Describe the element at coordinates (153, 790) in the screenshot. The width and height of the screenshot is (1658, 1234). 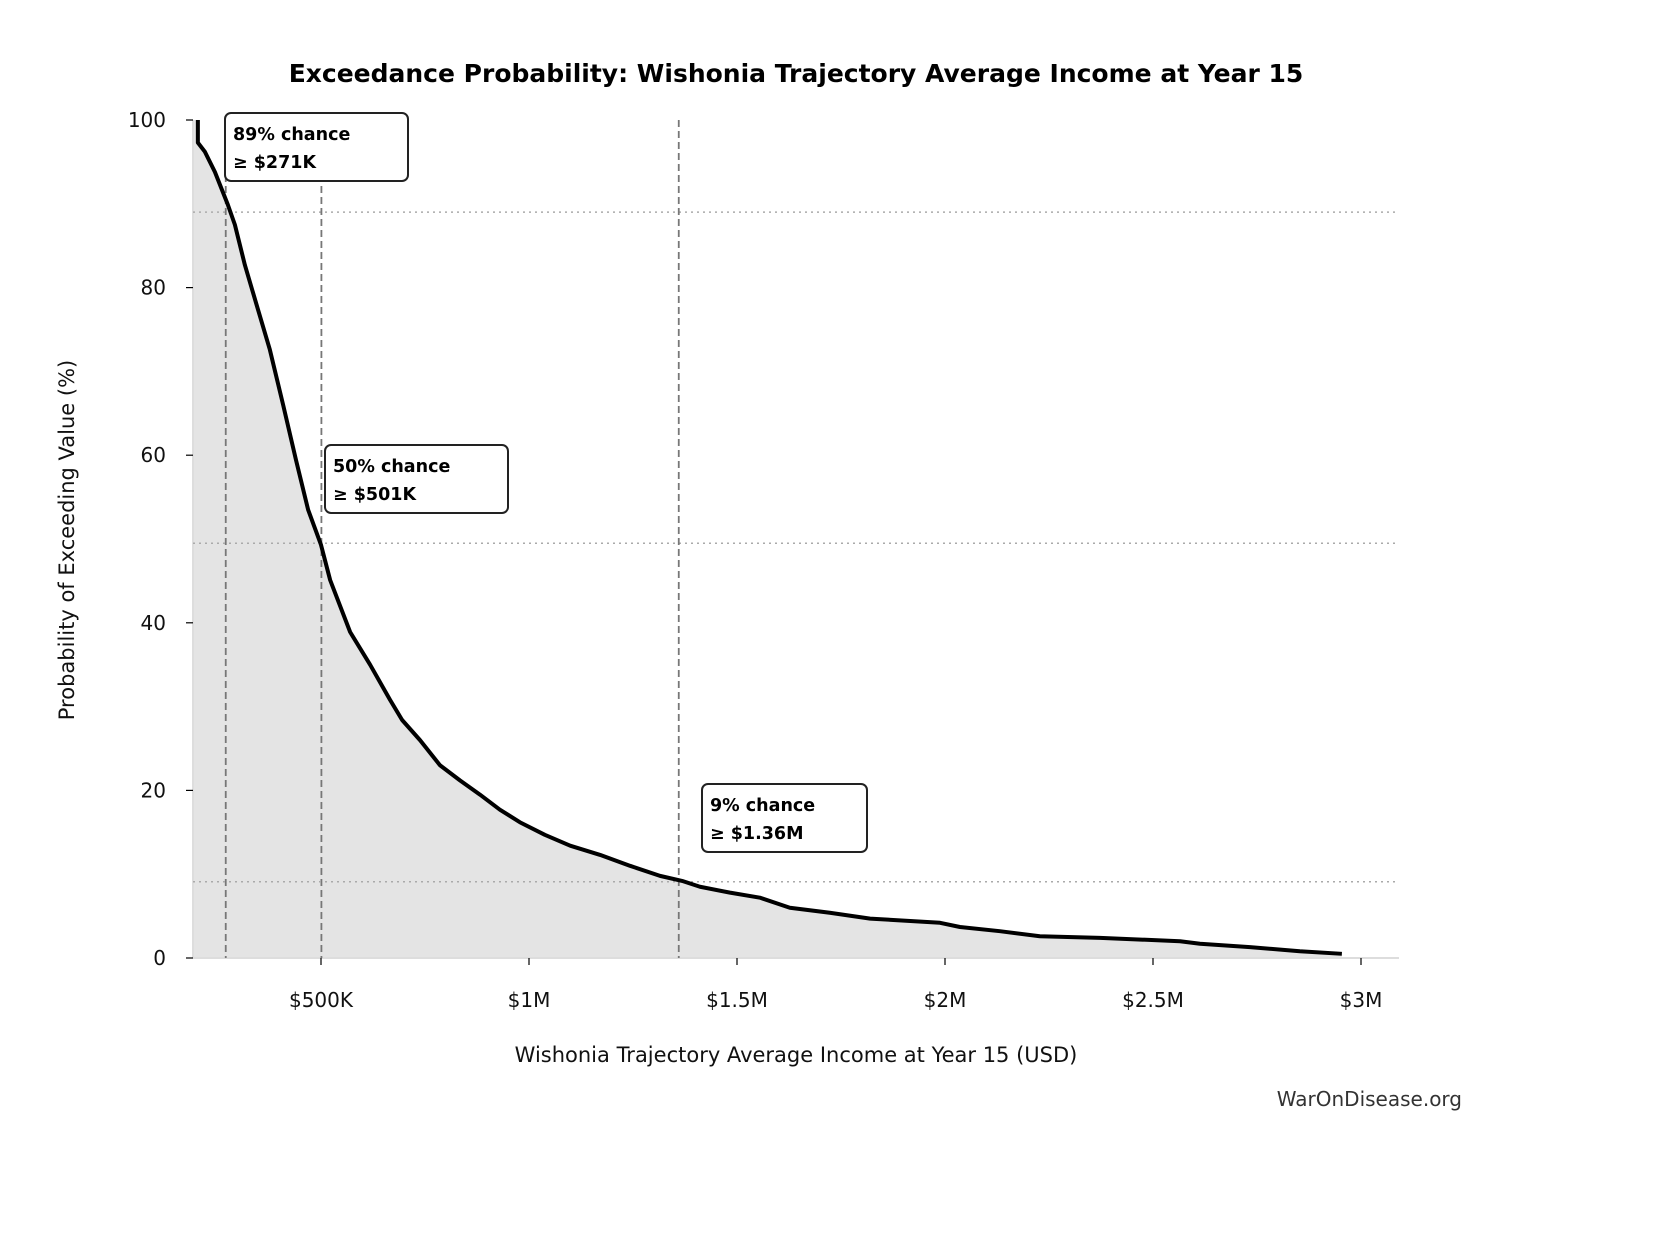
I see `y-tick-label: 20` at that location.